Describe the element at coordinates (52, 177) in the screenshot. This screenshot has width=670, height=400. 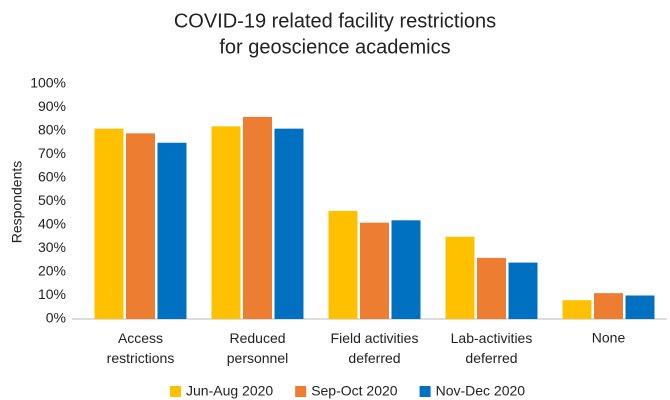
I see `y-tick-label: 60%` at that location.